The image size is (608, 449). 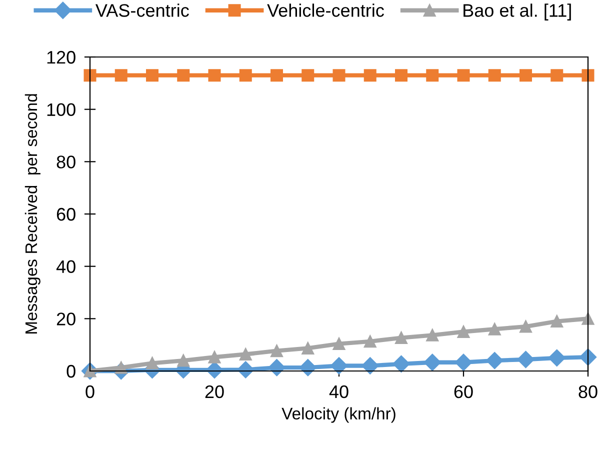 I want to click on x-tick-label: 60, so click(x=463, y=391).